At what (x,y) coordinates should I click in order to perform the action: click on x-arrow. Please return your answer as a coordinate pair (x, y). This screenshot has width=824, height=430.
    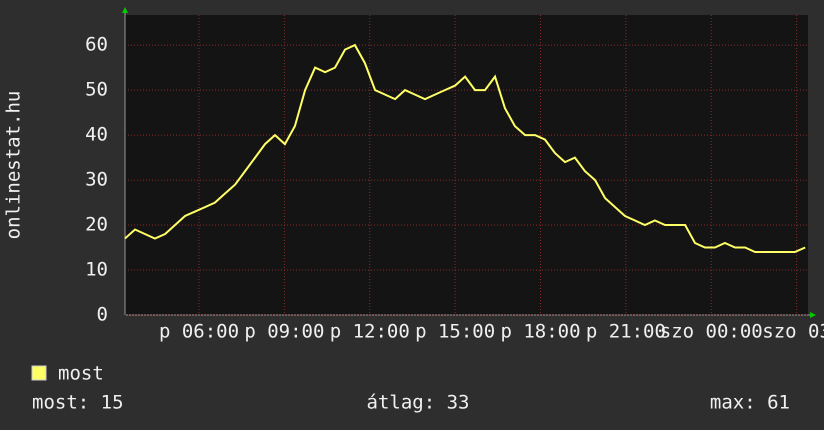
    Looking at the image, I should click on (813, 315).